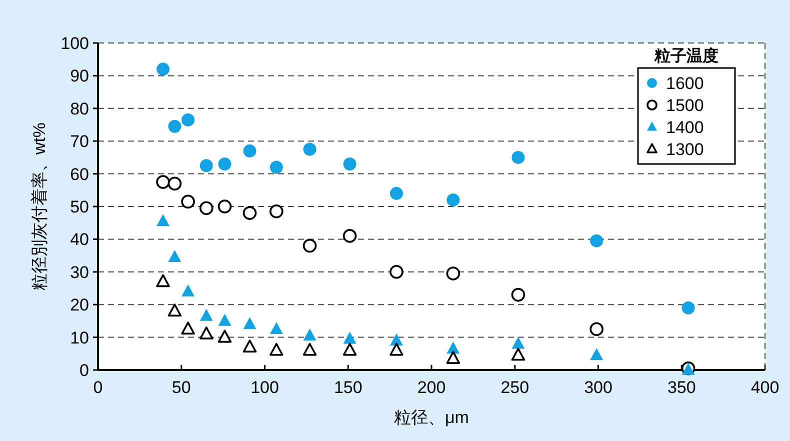 The image size is (790, 441). Describe the element at coordinates (598, 387) in the screenshot. I see `x-tick-label: 300` at that location.